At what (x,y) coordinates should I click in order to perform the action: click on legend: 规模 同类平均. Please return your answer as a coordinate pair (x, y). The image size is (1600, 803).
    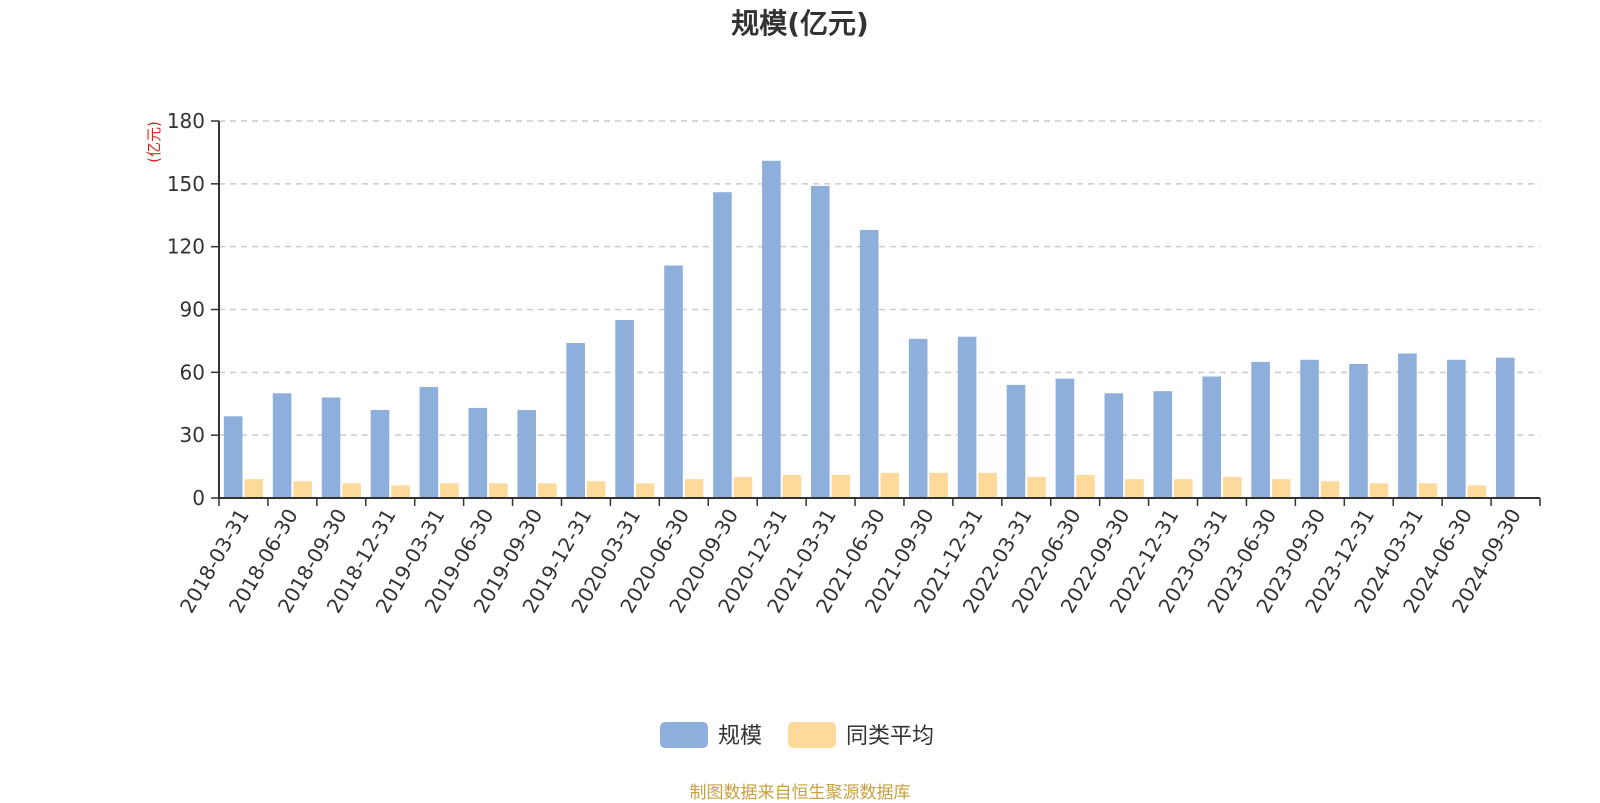
    Looking at the image, I should click on (797, 735).